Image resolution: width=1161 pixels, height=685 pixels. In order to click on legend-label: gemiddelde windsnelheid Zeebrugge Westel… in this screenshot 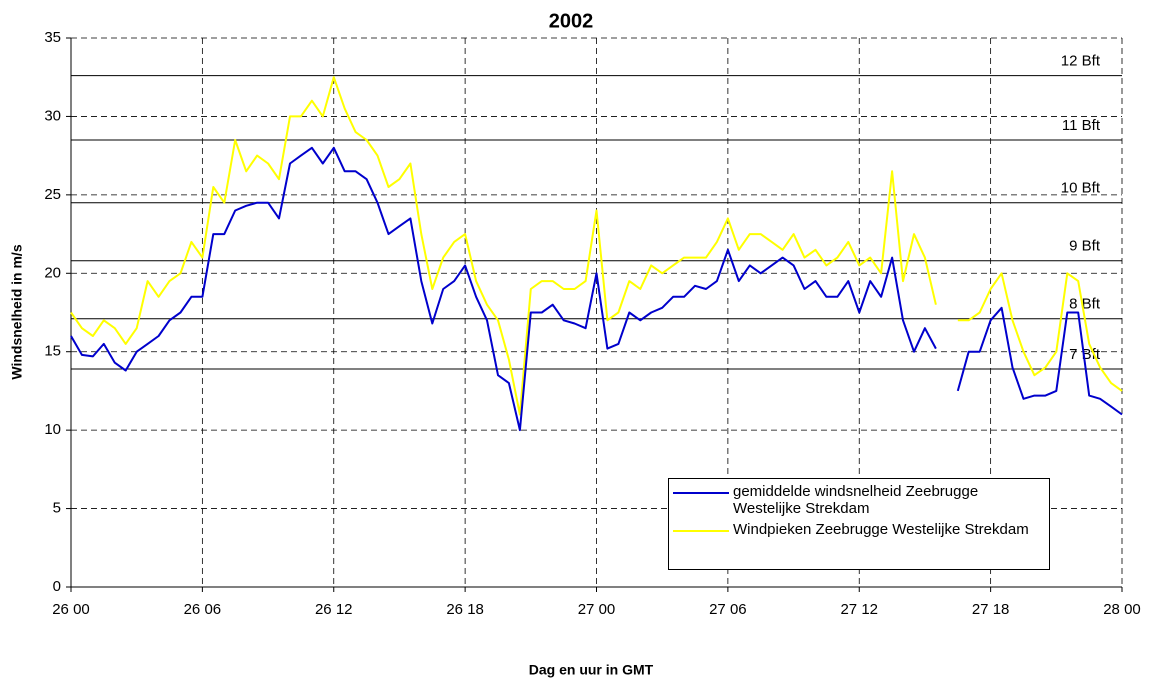, I will do `click(856, 500)`.